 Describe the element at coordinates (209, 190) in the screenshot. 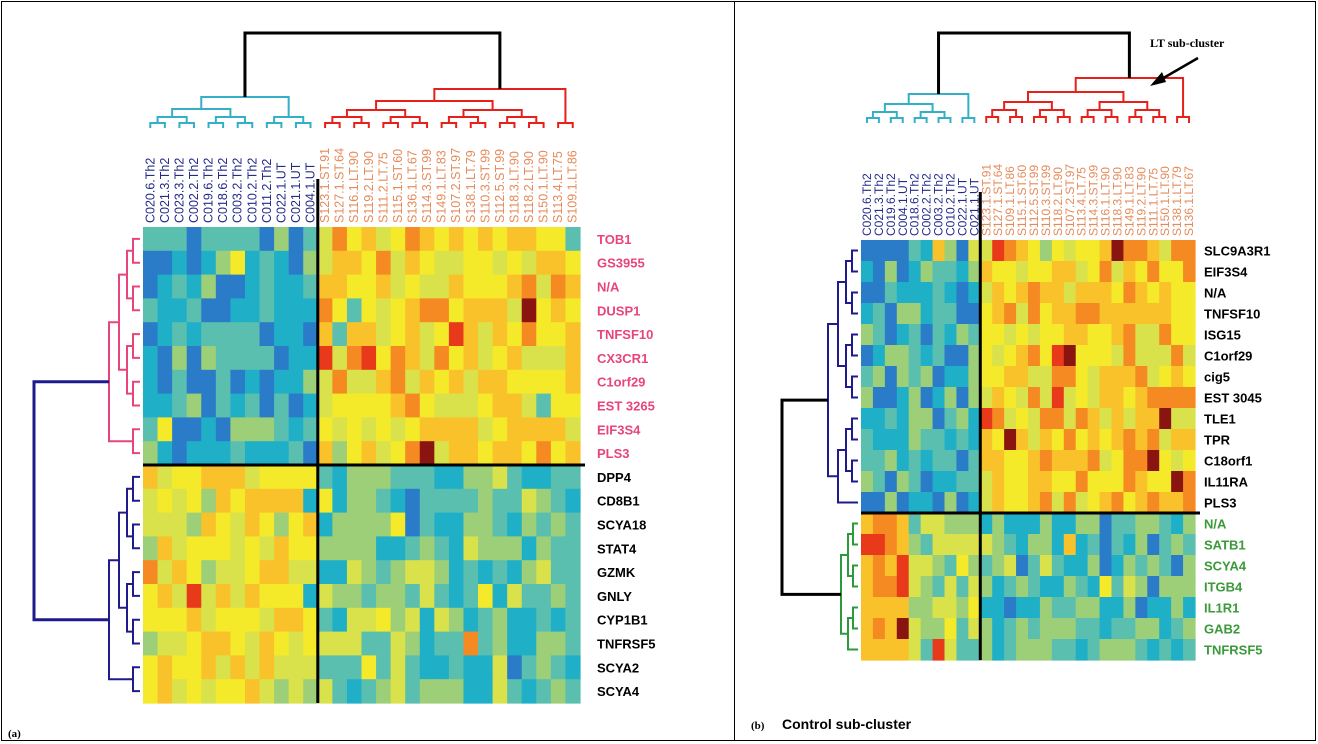

I see `column-label: C019.6.Th2` at that location.